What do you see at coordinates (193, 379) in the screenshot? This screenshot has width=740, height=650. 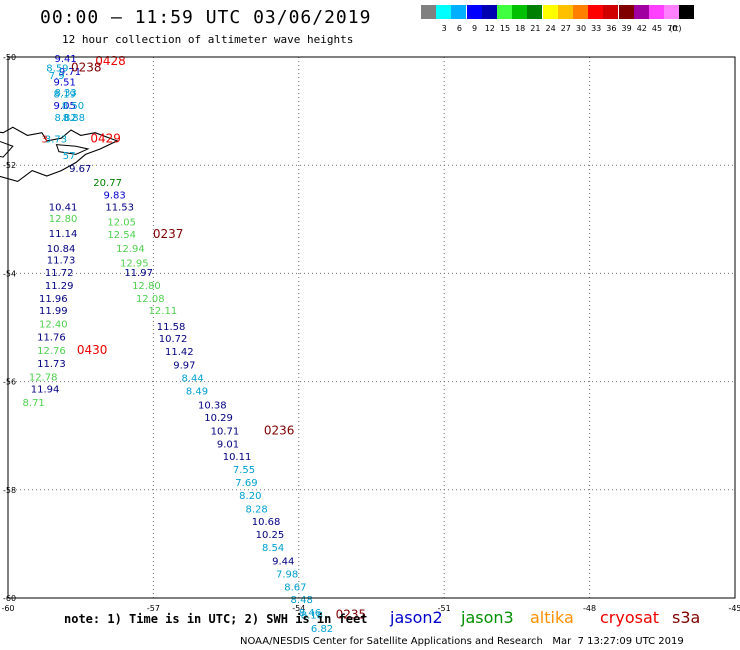 I see `wave-height-label: 8.44` at bounding box center [193, 379].